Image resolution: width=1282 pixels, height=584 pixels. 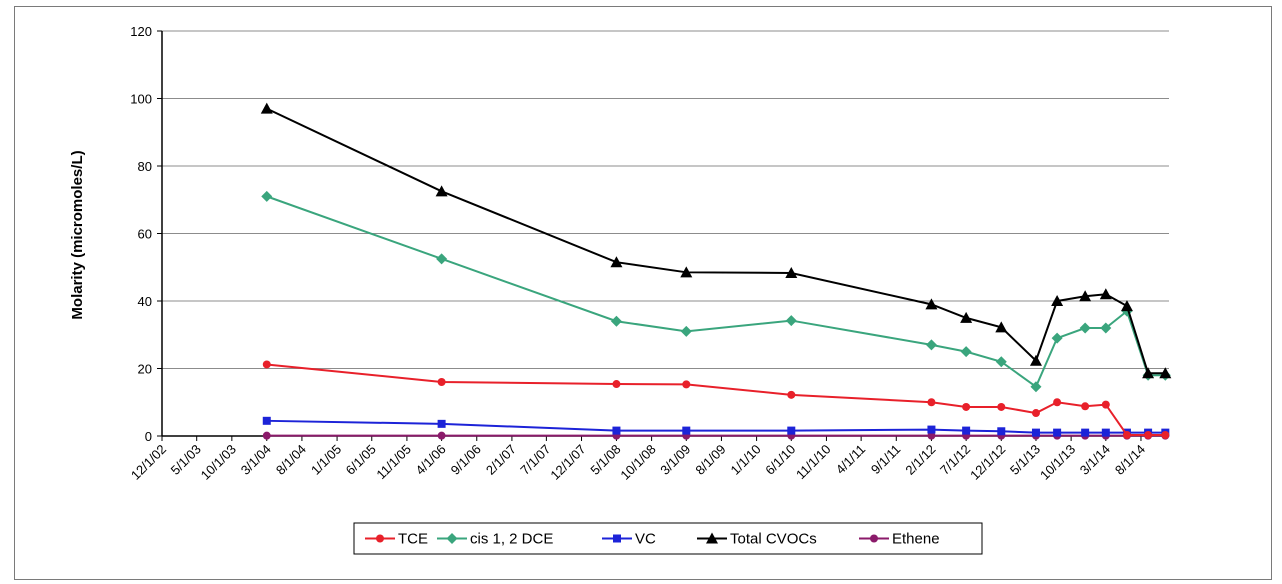 I want to click on x-tick-label: 3/1/04, so click(x=256, y=460).